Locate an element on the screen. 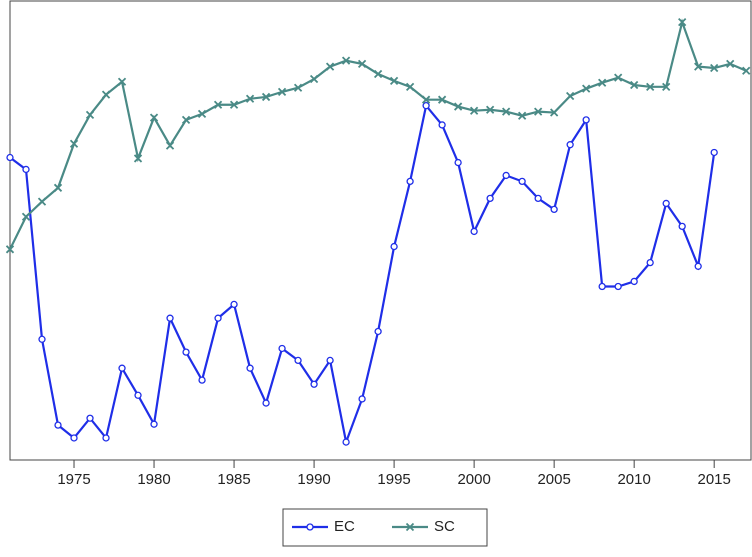 The image size is (752, 557). x-tick-label: 2015 is located at coordinates (714, 479).